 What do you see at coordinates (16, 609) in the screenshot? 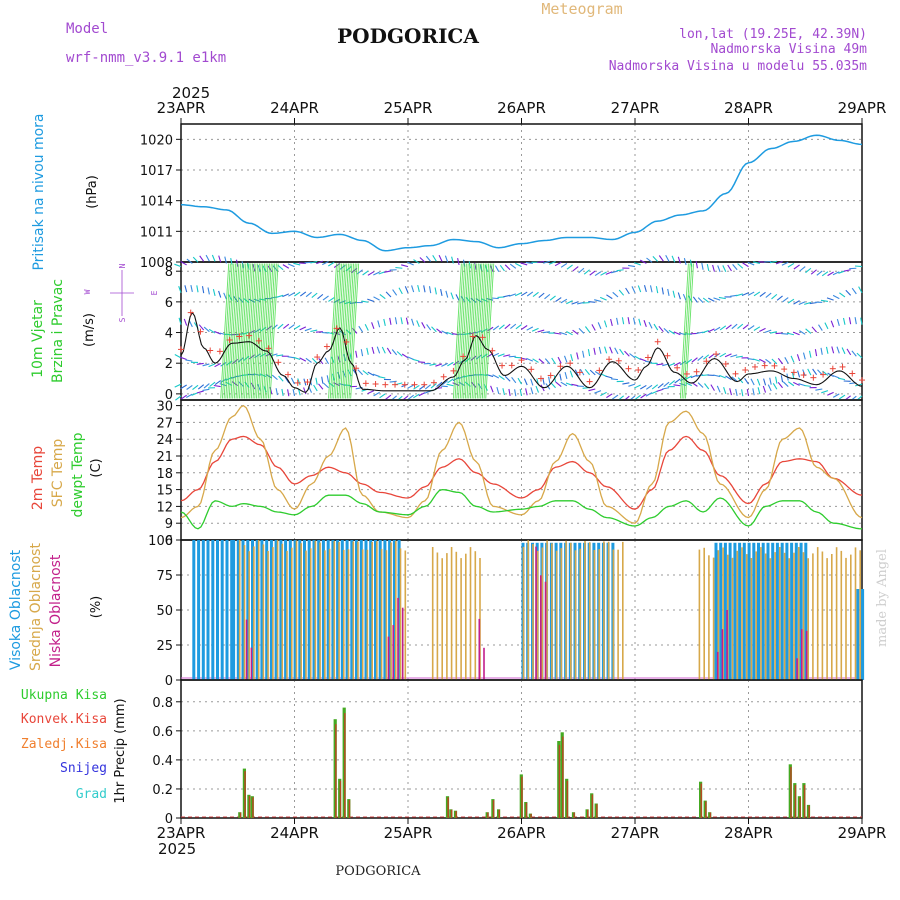
I see `high-cloud-ylabel: Visoka Oblacnost` at bounding box center [16, 609].